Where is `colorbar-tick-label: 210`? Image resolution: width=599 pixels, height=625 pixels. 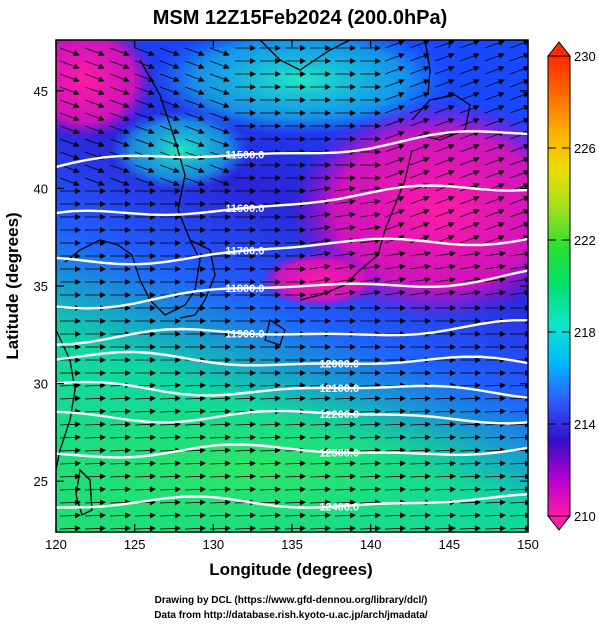
colorbar-tick-label: 210 is located at coordinates (585, 516).